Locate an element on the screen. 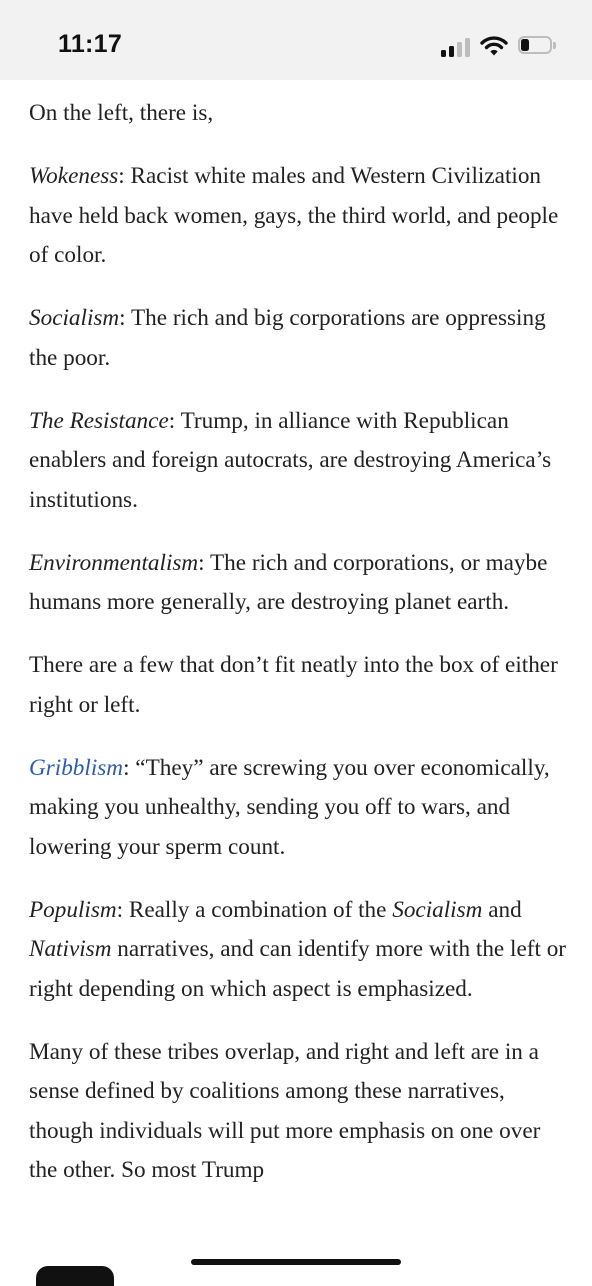 This screenshot has height=1286, width=592. wifi-icon is located at coordinates (494, 48).